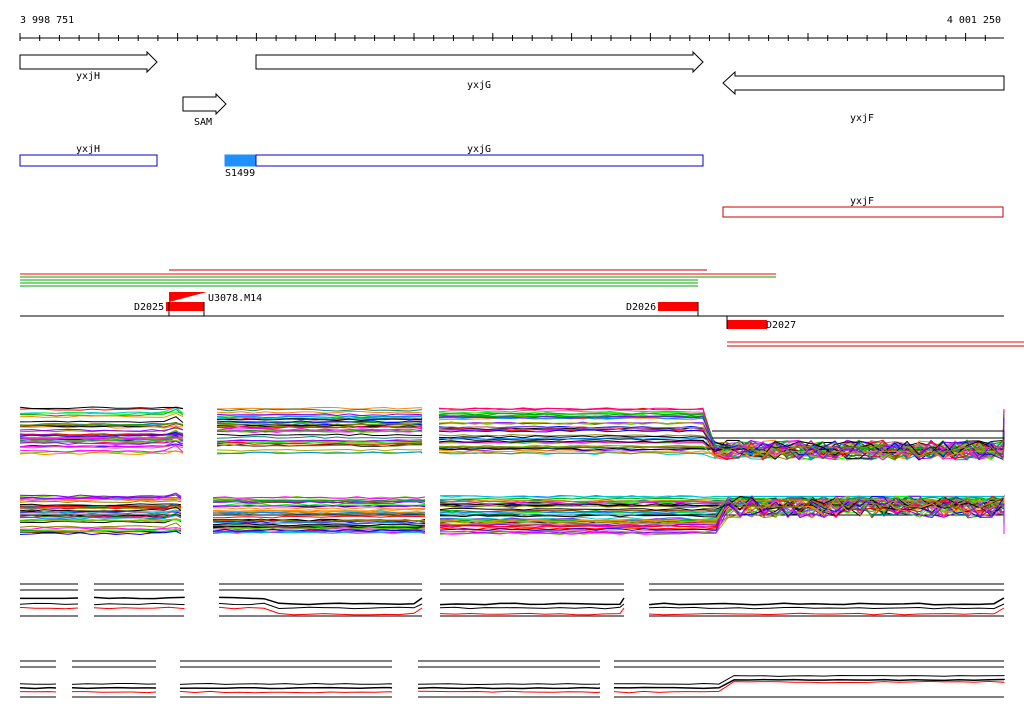 This screenshot has width=1024, height=714. I want to click on transcript-yxjg, so click(479, 160).